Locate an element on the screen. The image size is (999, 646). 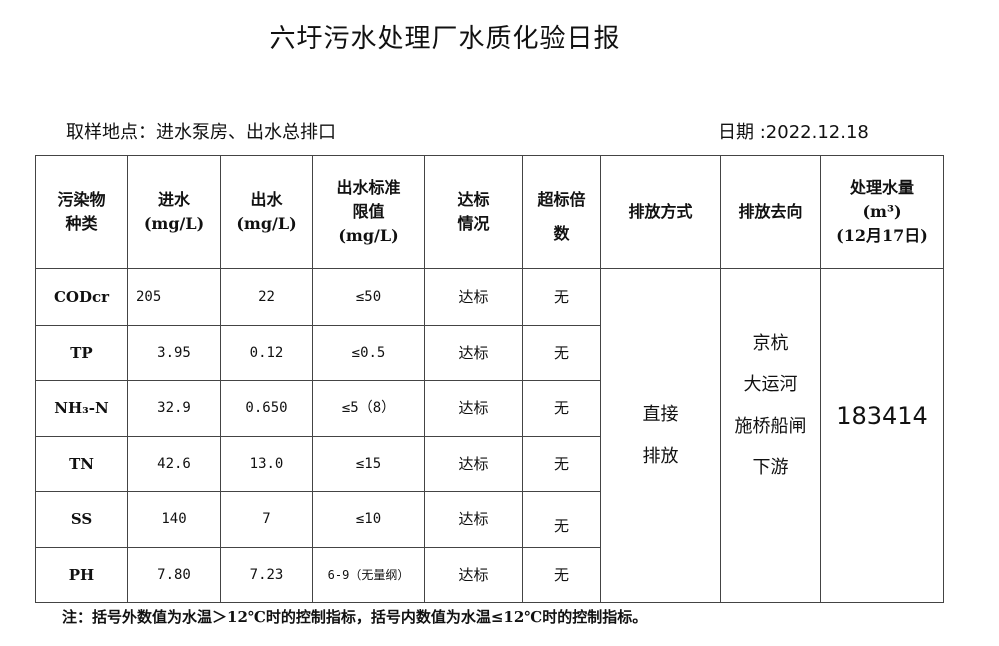
table-row: TP 3.95 0.12 ≤0.5 达标 无 is located at coordinates (489, 353).